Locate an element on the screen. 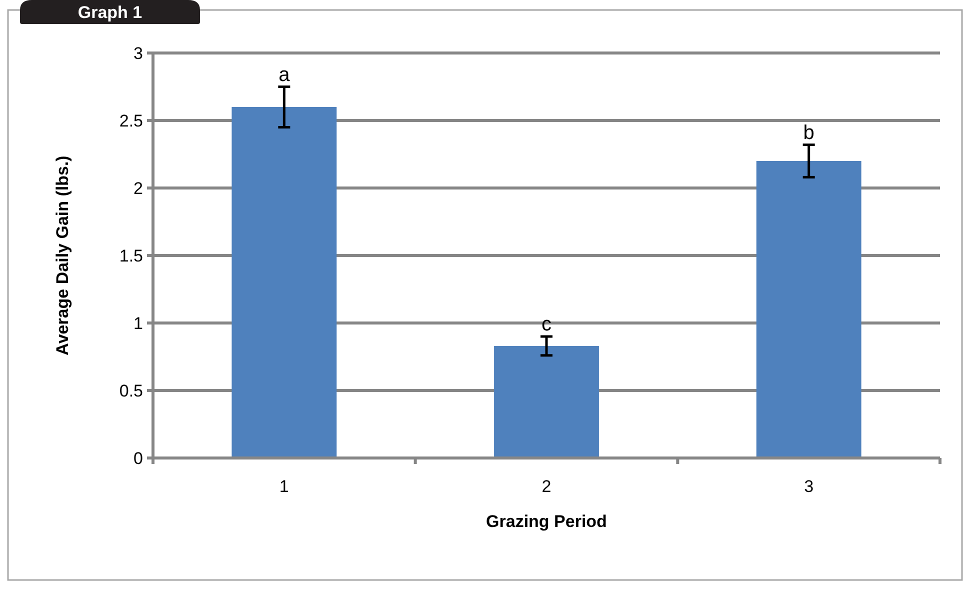  y-tick-label: 0.5 is located at coordinates (131, 390).